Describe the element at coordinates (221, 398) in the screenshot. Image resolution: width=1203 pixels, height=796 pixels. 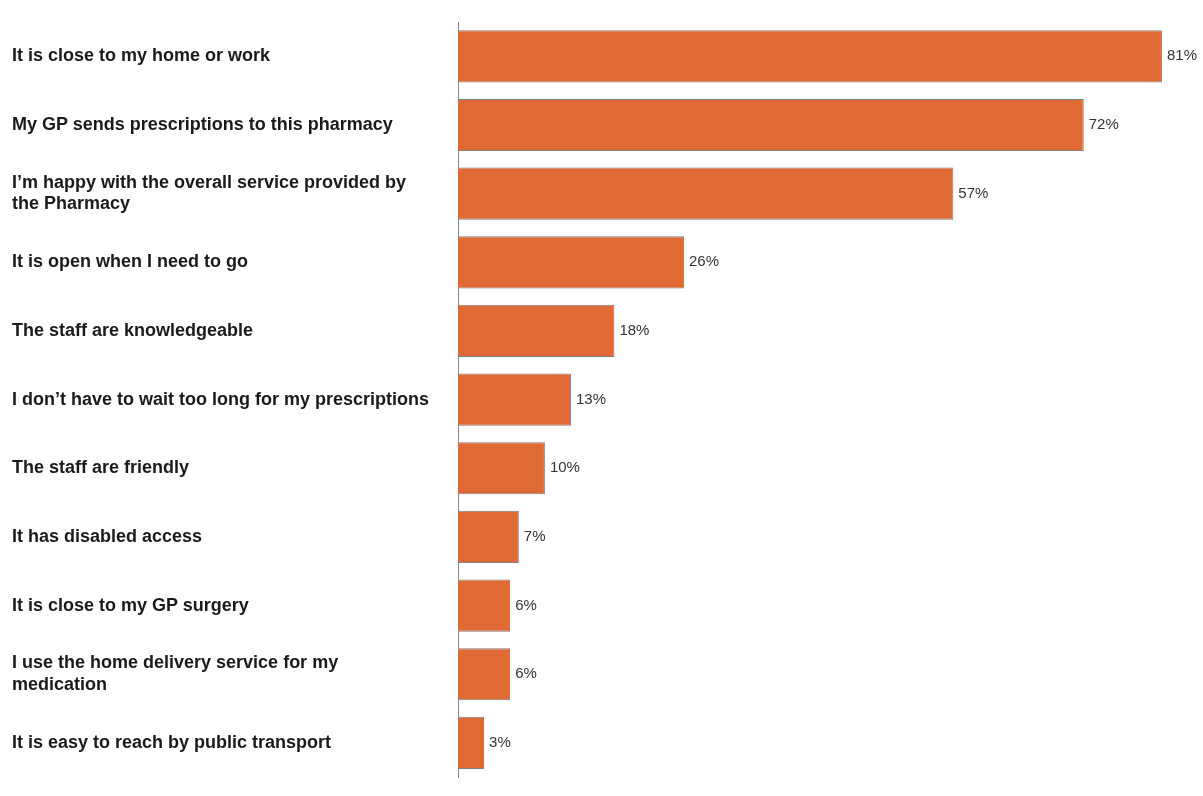
I see `y-tick-label: I don’t have to wait too long for my prescriptions` at that location.